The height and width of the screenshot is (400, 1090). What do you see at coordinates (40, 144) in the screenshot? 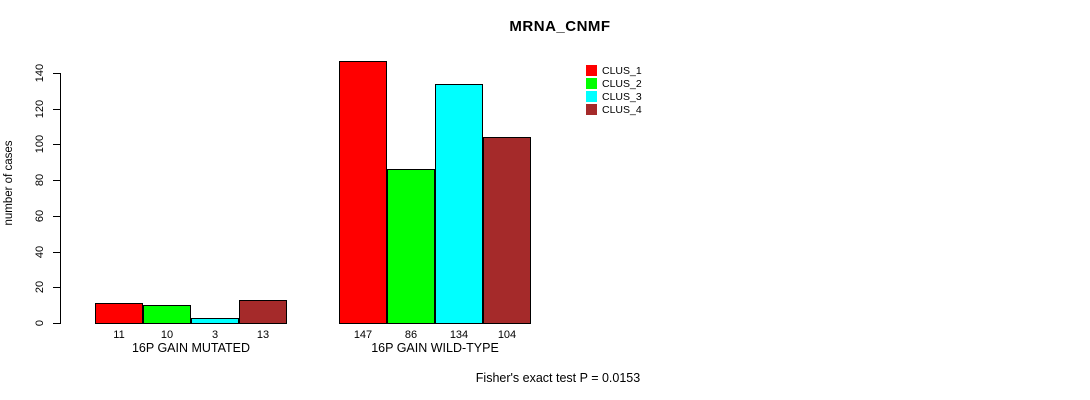
I see `y-tick-label: 100` at bounding box center [40, 144].